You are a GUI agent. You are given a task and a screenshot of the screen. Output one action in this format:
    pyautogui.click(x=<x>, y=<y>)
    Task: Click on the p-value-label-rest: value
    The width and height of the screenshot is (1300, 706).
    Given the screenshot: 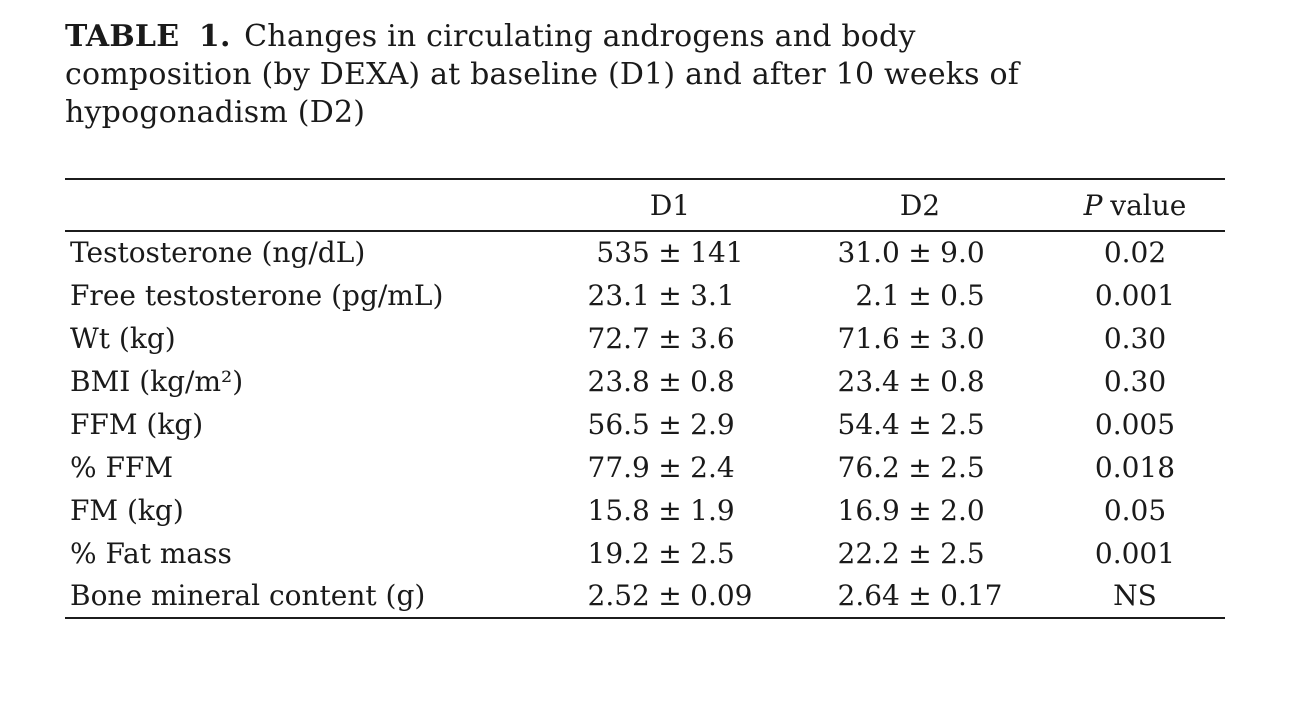 What is the action you would take?
    pyautogui.click(x=1148, y=205)
    